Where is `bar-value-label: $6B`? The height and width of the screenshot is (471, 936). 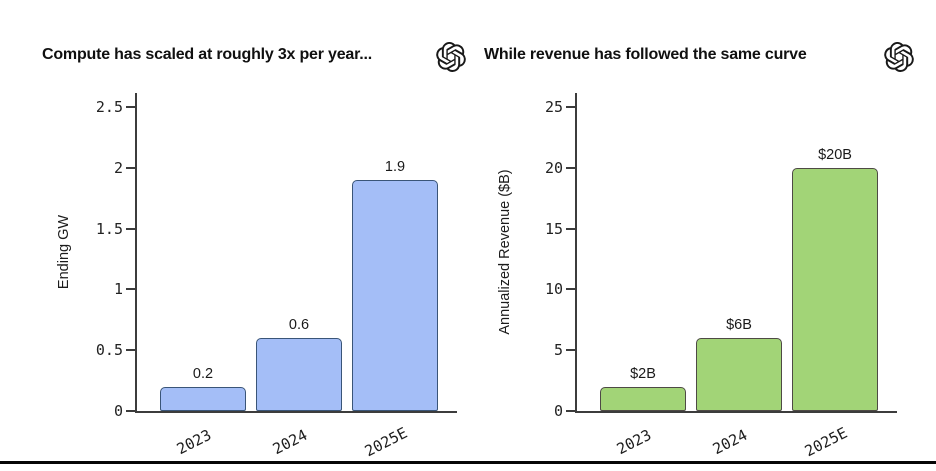
bar-value-label: $6B is located at coordinates (739, 325).